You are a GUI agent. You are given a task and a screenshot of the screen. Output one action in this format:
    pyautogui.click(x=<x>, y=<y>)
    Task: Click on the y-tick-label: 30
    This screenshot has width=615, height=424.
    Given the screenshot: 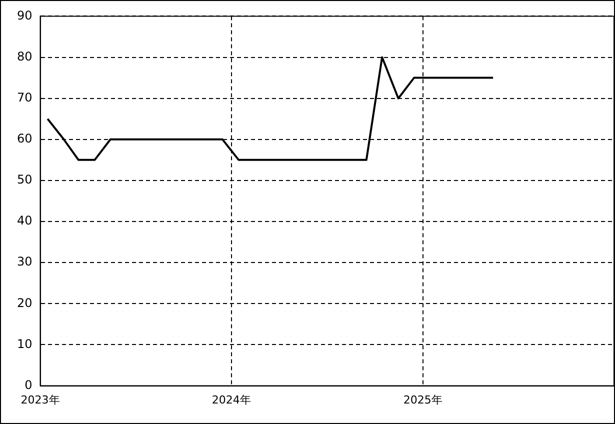 What is the action you would take?
    pyautogui.click(x=24, y=261)
    